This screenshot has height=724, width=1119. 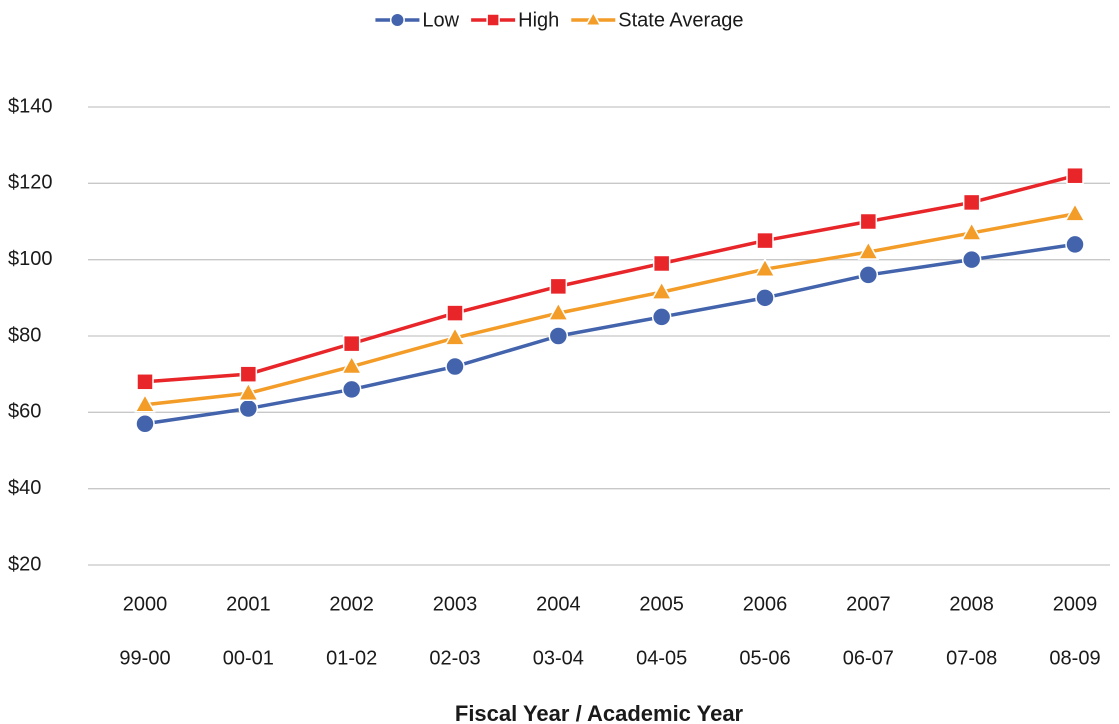 I want to click on x-tick-label: 00-01, so click(x=248, y=658).